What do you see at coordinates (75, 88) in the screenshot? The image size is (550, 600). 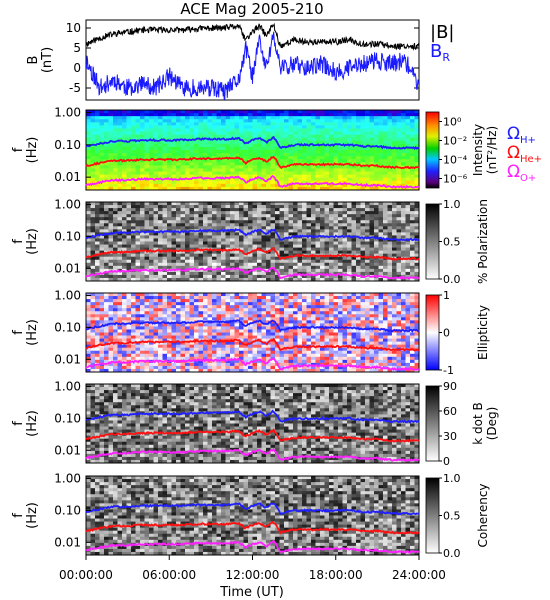 I see `magnetic-field-y-tick-label-3: -5` at bounding box center [75, 88].